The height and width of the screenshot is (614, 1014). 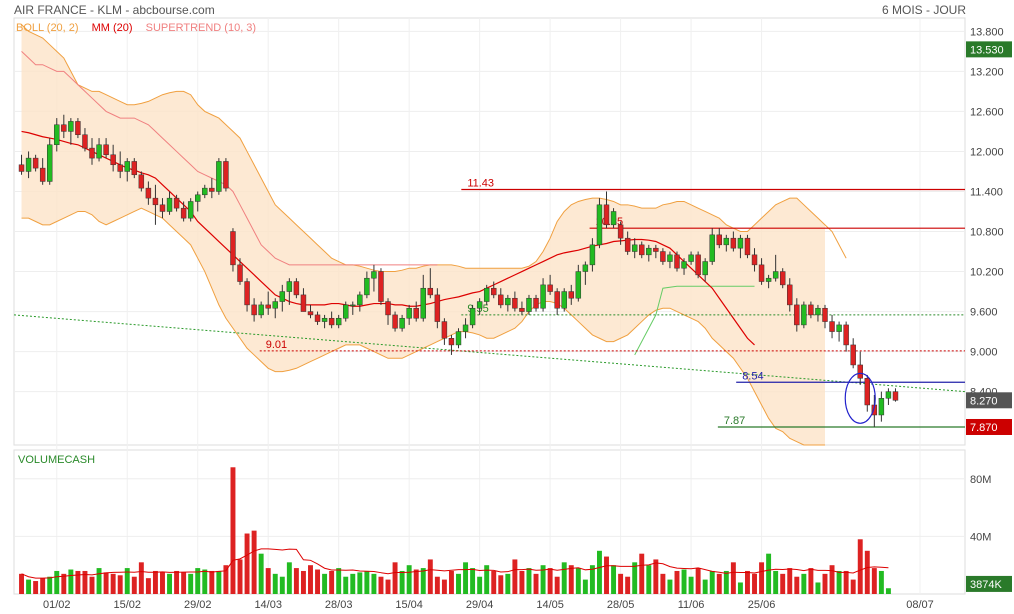 I want to click on price-tick-label: 11.400, so click(x=986, y=192).